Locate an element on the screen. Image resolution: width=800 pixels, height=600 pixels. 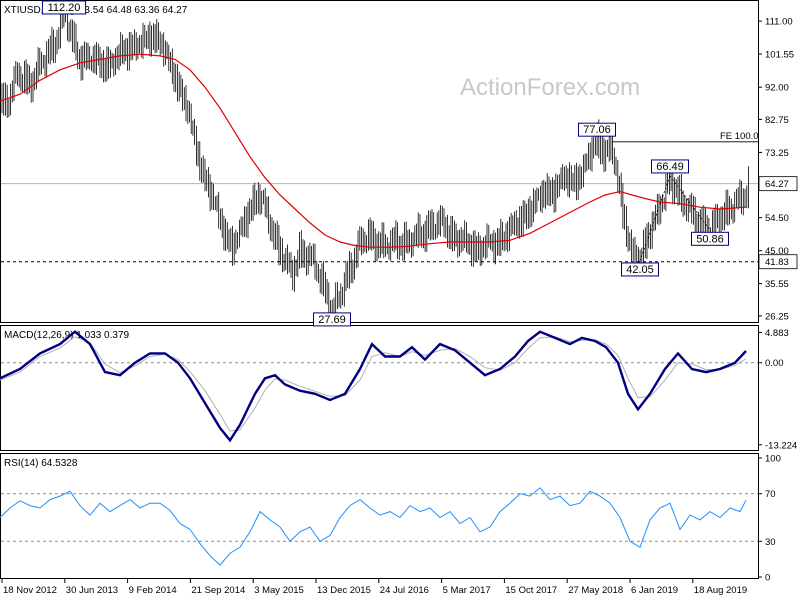
x-tick-label: 18 Nov 2012 is located at coordinates (30, 590).